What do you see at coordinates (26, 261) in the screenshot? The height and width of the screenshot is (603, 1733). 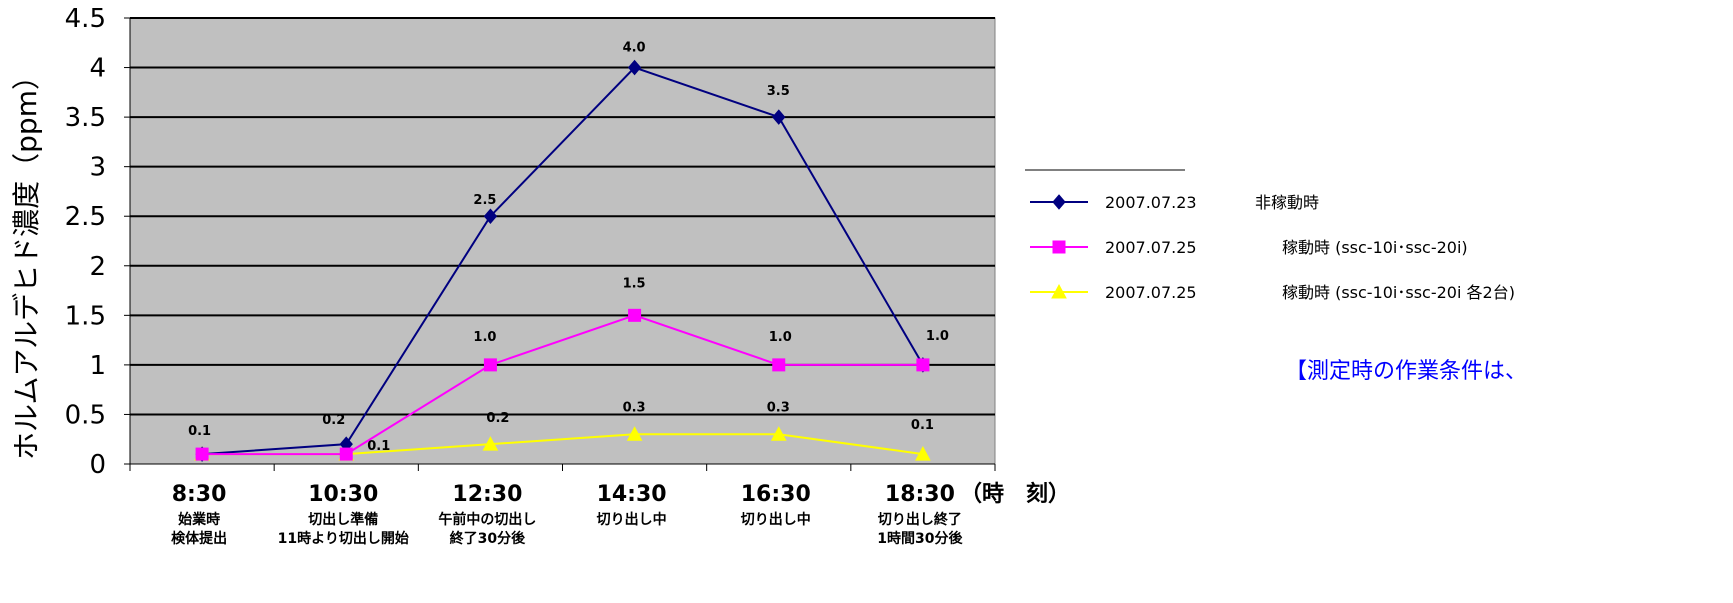 I see `y-axis-label: ホルムアルデヒド濃度（ppm）` at bounding box center [26, 261].